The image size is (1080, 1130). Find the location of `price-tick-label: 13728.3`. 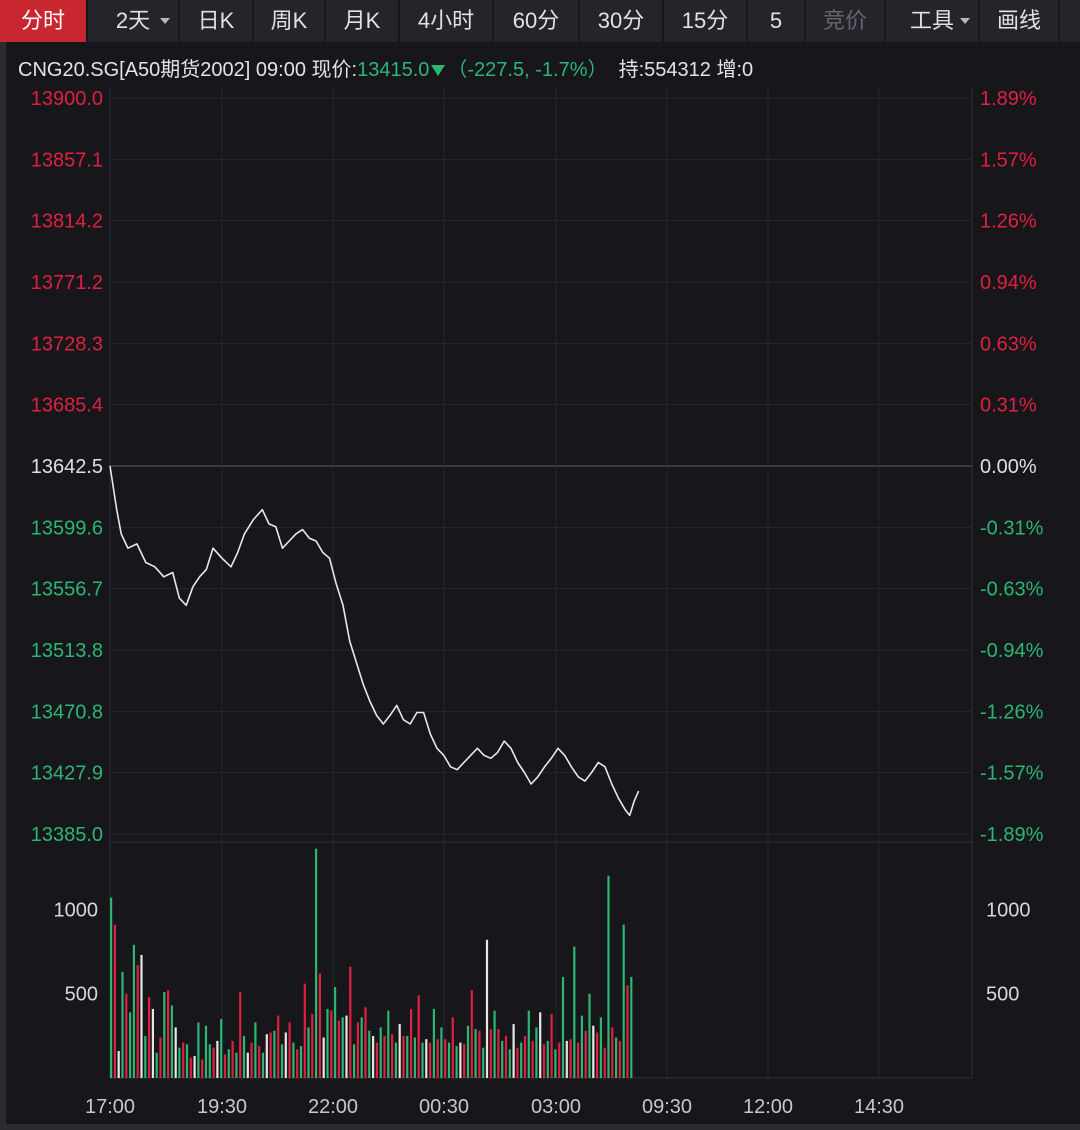

price-tick-label: 13728.3 is located at coordinates (67, 344).